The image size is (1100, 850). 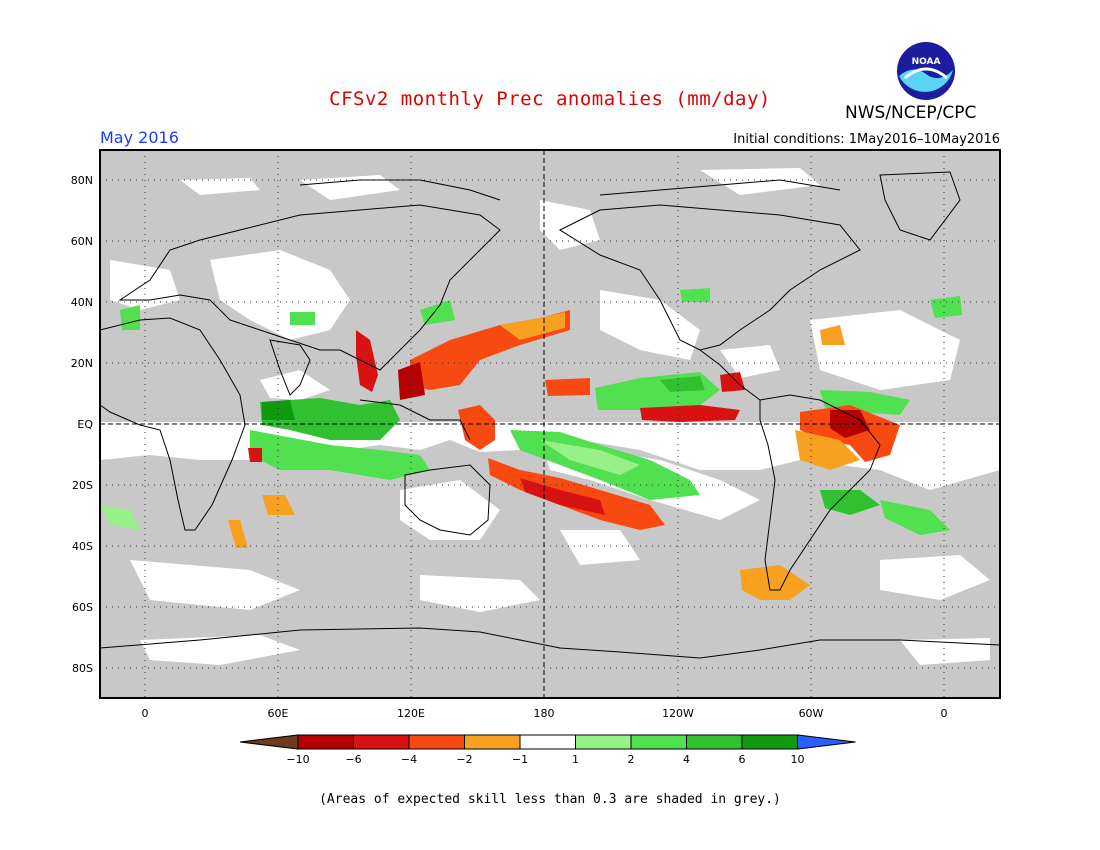 What do you see at coordinates (297, 759) in the screenshot?
I see `legend-tick-label: −10` at bounding box center [297, 759].